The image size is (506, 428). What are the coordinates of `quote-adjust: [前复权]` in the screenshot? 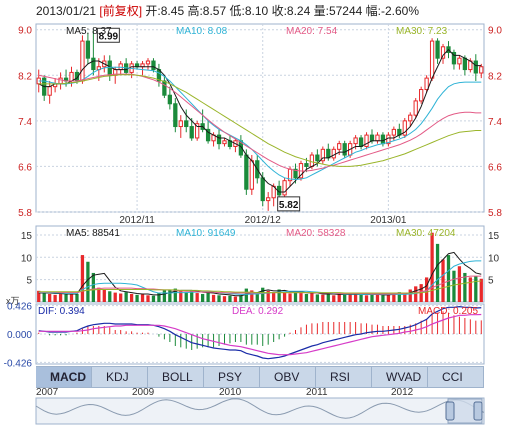 It's located at (121, 11).